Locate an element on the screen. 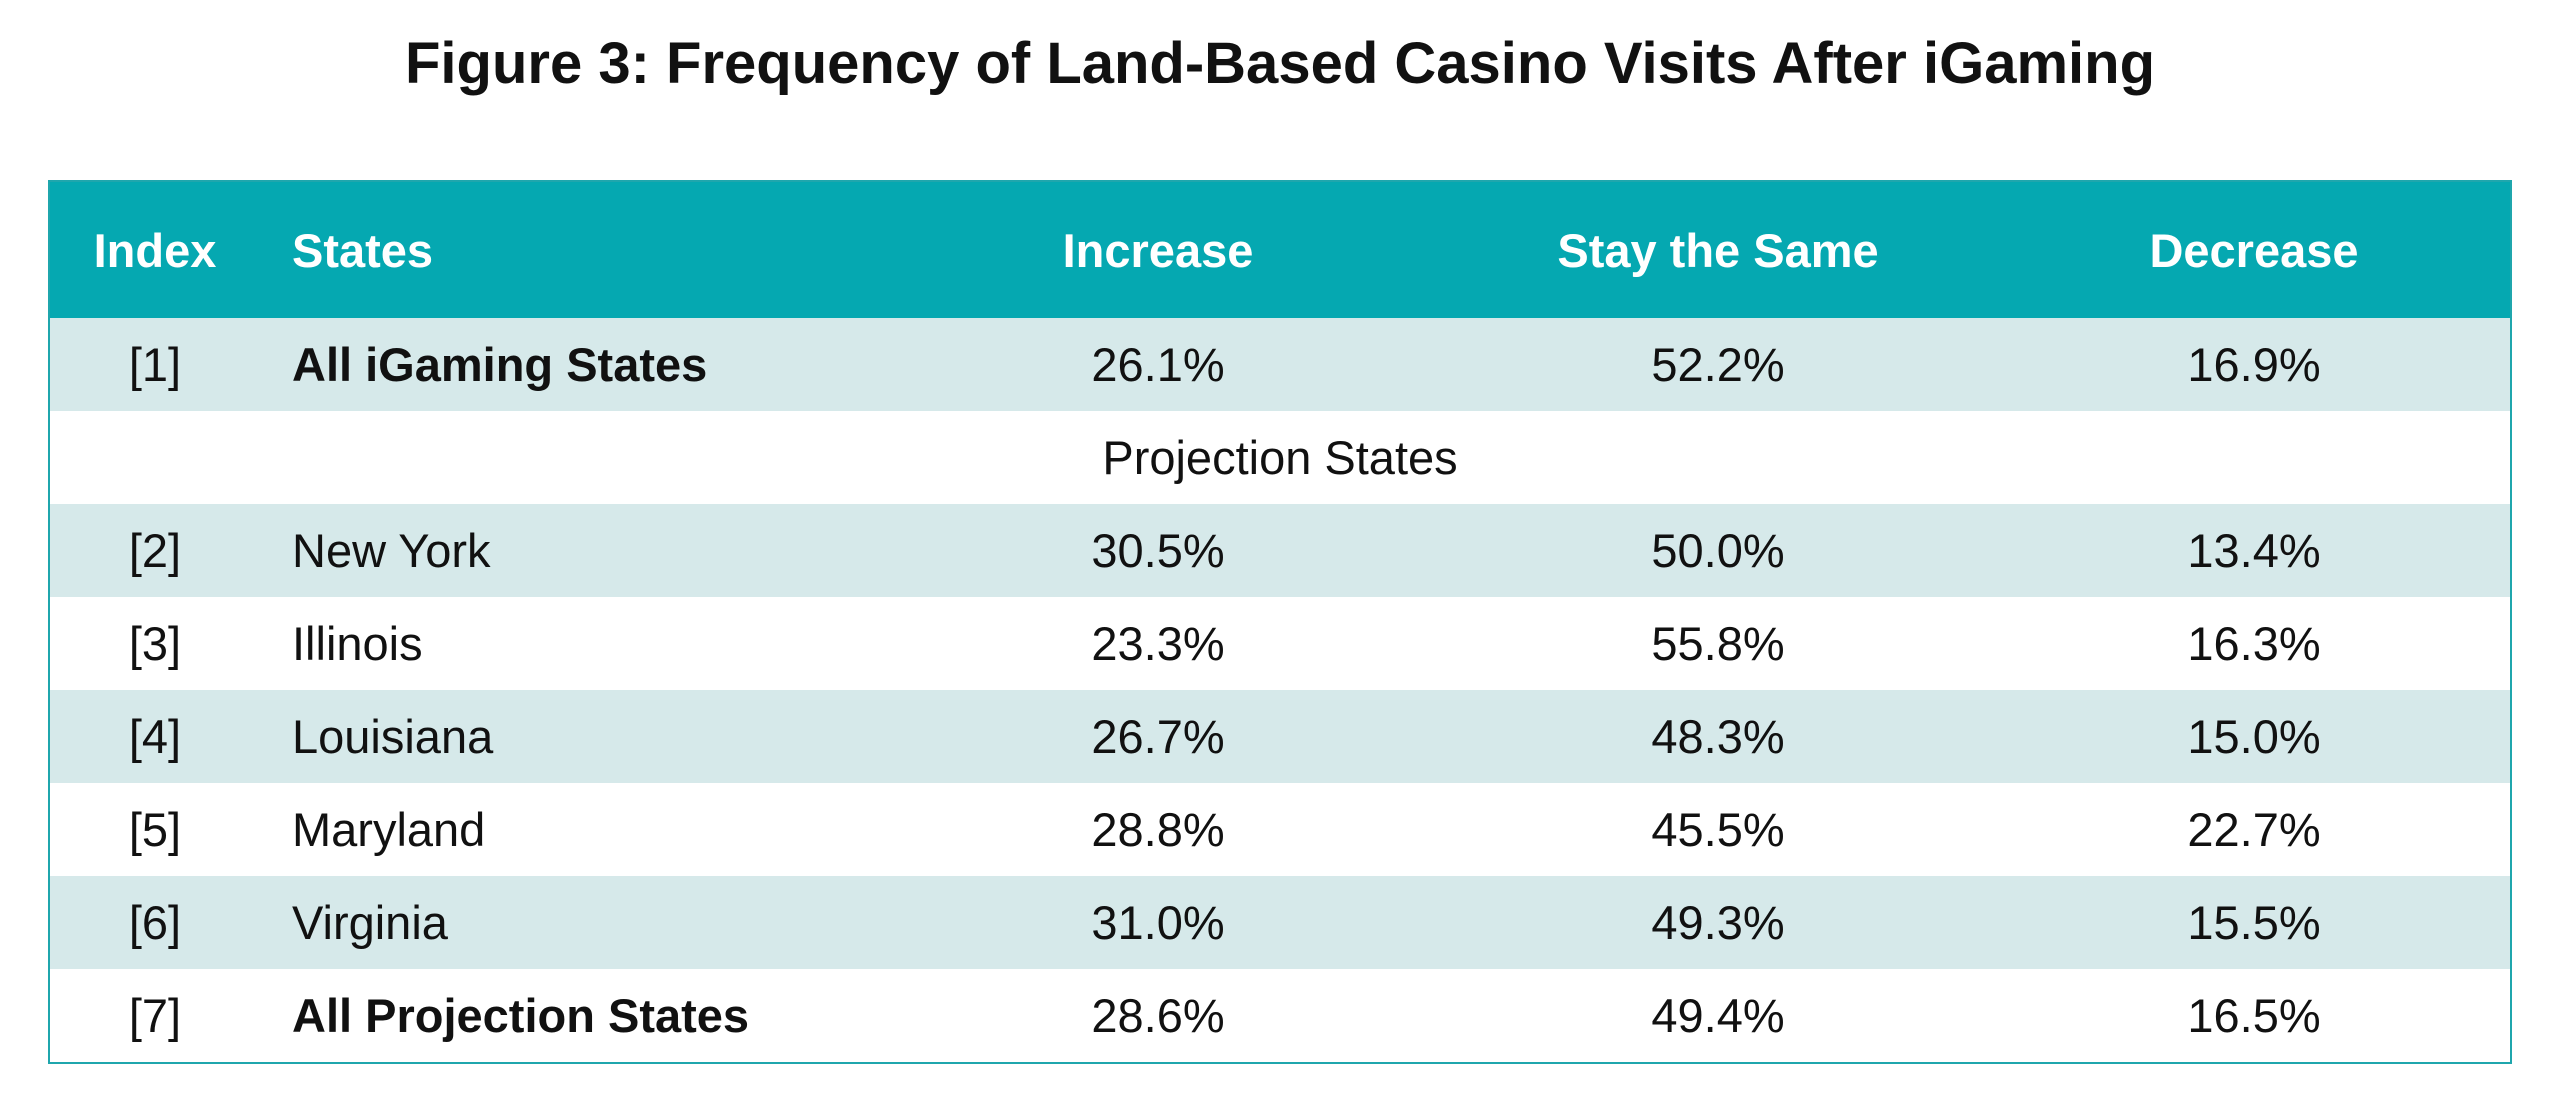 The width and height of the screenshot is (2560, 1112). cell-decrease: 13.4% is located at coordinates (2254, 550).